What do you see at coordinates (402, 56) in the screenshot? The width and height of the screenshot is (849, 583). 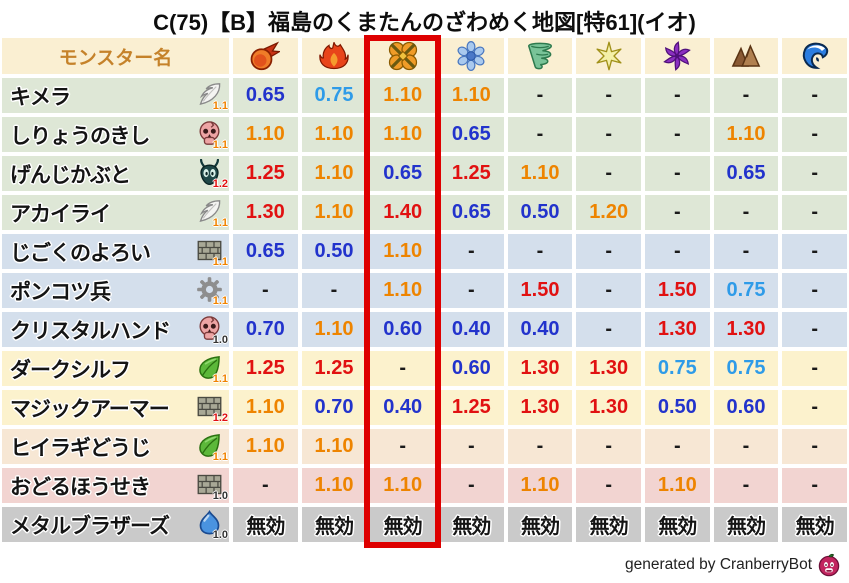 I see `column-header-explosion` at bounding box center [402, 56].